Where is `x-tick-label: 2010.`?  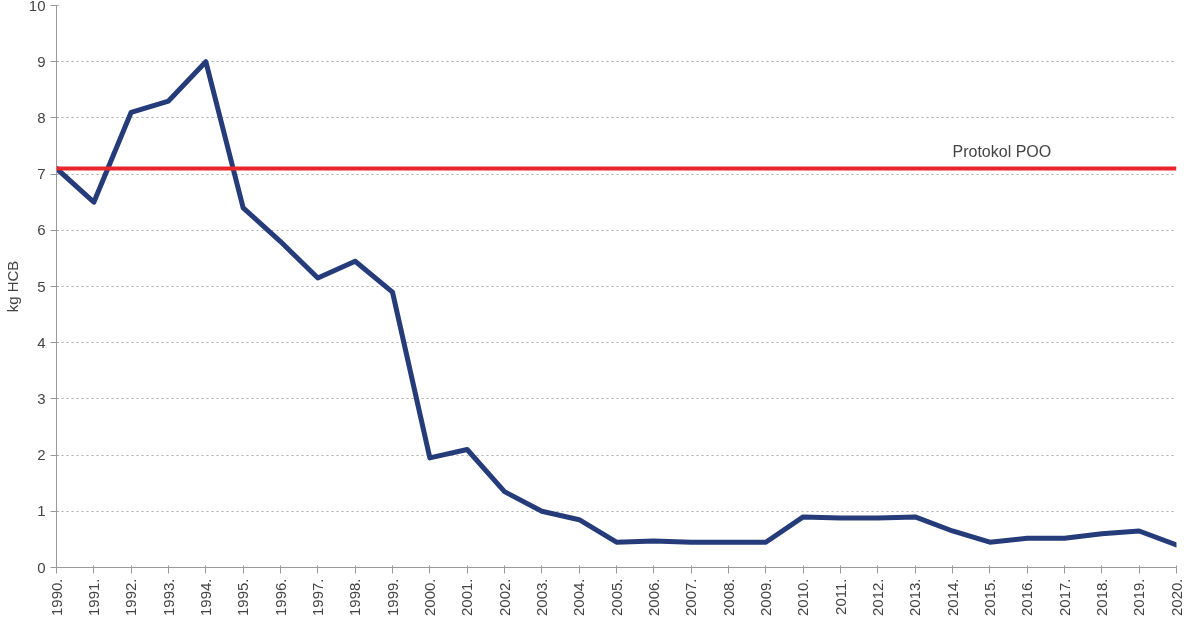
x-tick-label: 2010. is located at coordinates (803, 597).